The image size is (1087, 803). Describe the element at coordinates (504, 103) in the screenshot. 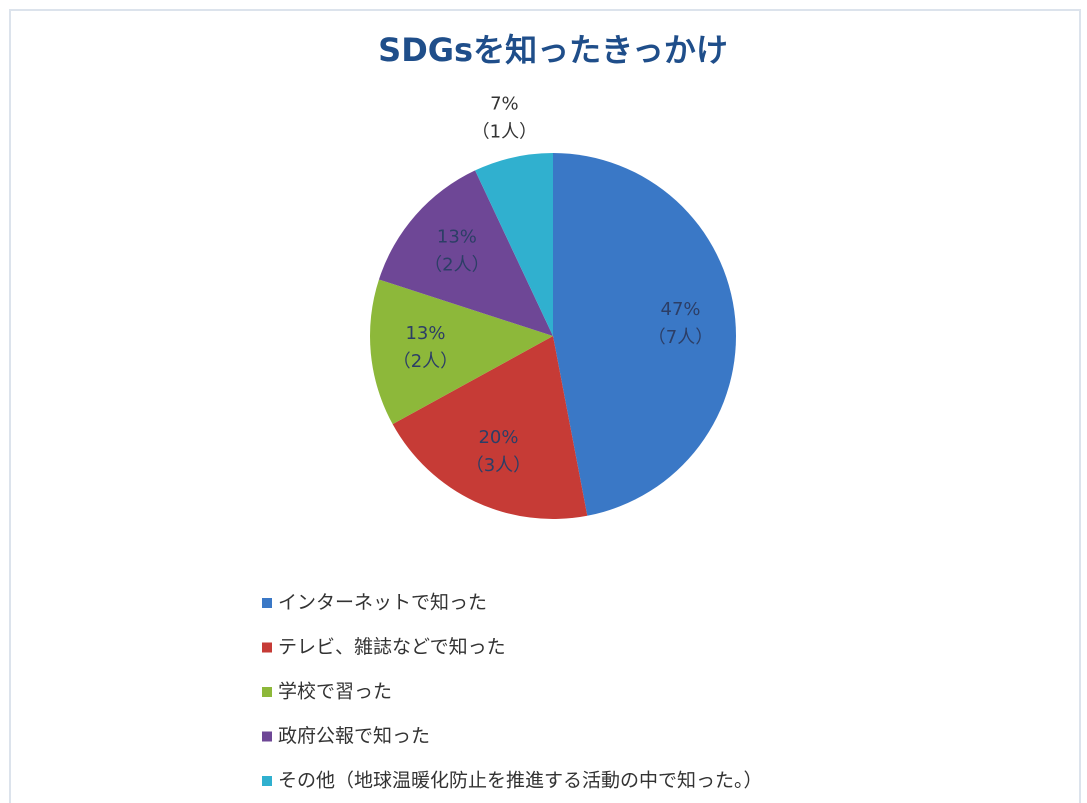

I see `data-label: 7%` at that location.